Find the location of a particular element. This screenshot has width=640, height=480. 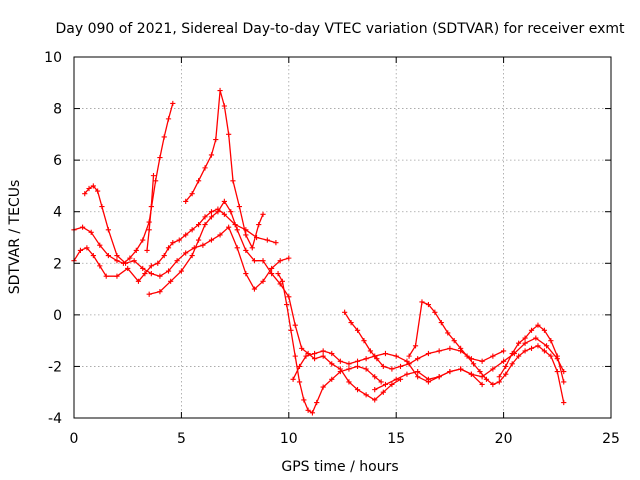

series-satellite-track-E is located at coordinates (224, 169).